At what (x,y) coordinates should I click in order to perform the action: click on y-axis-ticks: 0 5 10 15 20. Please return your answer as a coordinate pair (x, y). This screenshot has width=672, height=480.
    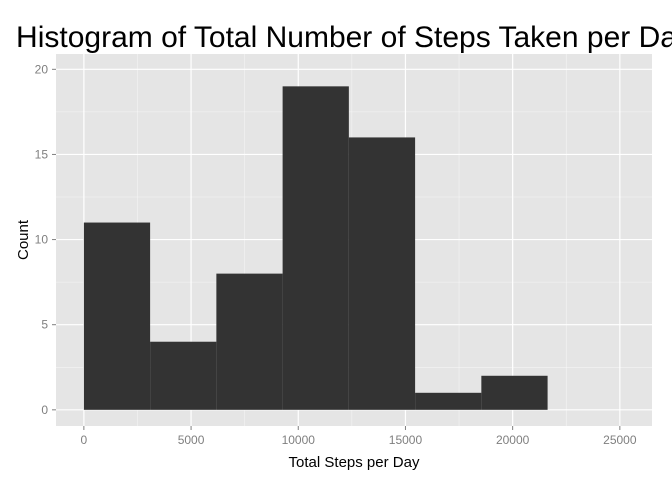
    Looking at the image, I should click on (45, 239).